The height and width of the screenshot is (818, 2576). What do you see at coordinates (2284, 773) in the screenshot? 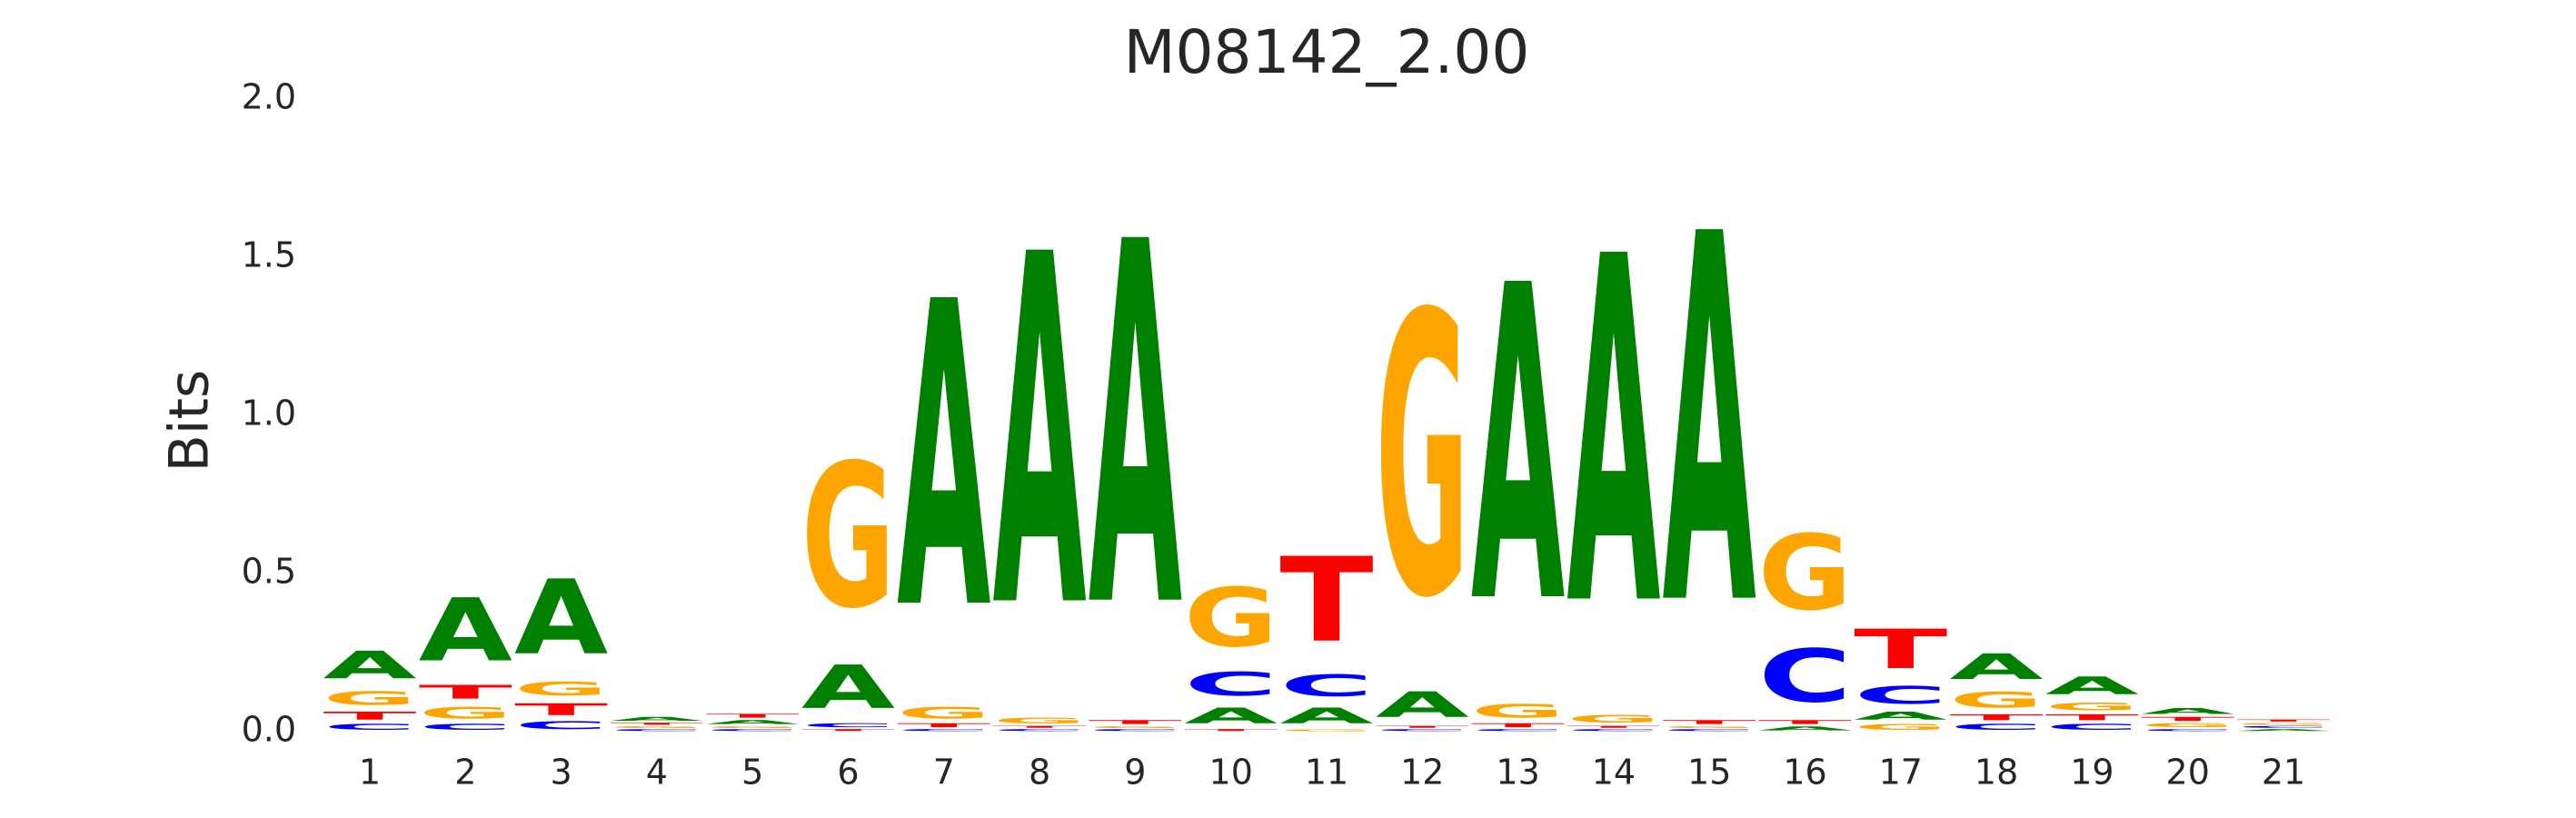
I see `x-tick-label: 21` at bounding box center [2284, 773].